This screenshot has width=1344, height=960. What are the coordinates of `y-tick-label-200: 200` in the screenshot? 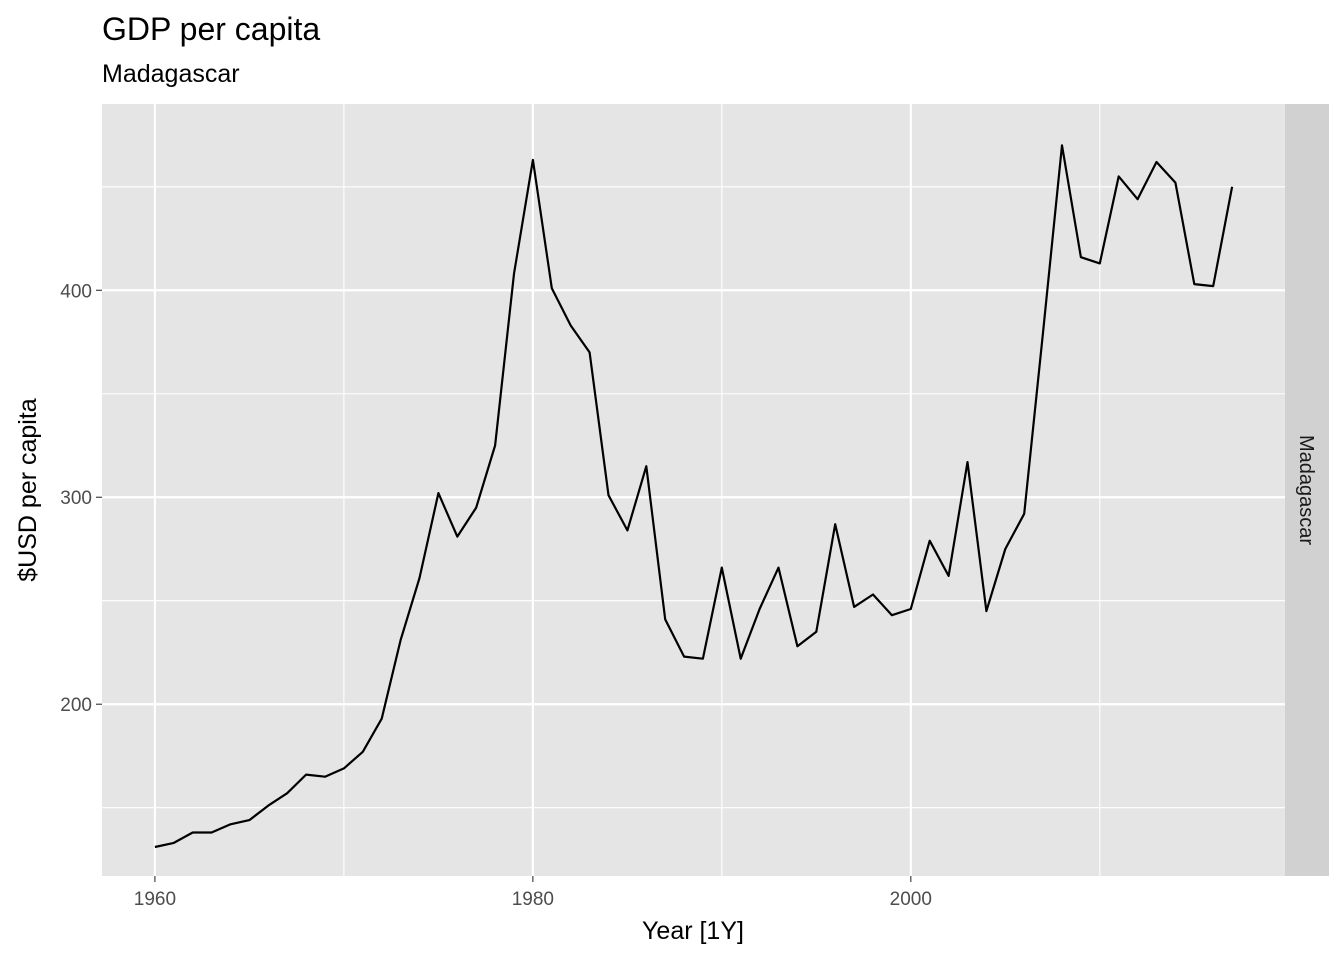 It's located at (76, 705).